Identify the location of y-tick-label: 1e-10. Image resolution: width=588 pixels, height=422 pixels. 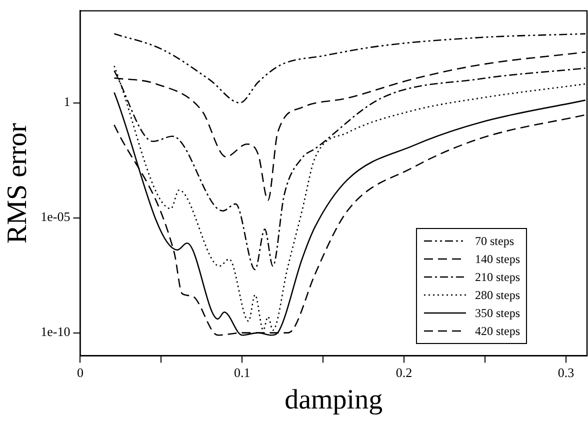
(55, 332).